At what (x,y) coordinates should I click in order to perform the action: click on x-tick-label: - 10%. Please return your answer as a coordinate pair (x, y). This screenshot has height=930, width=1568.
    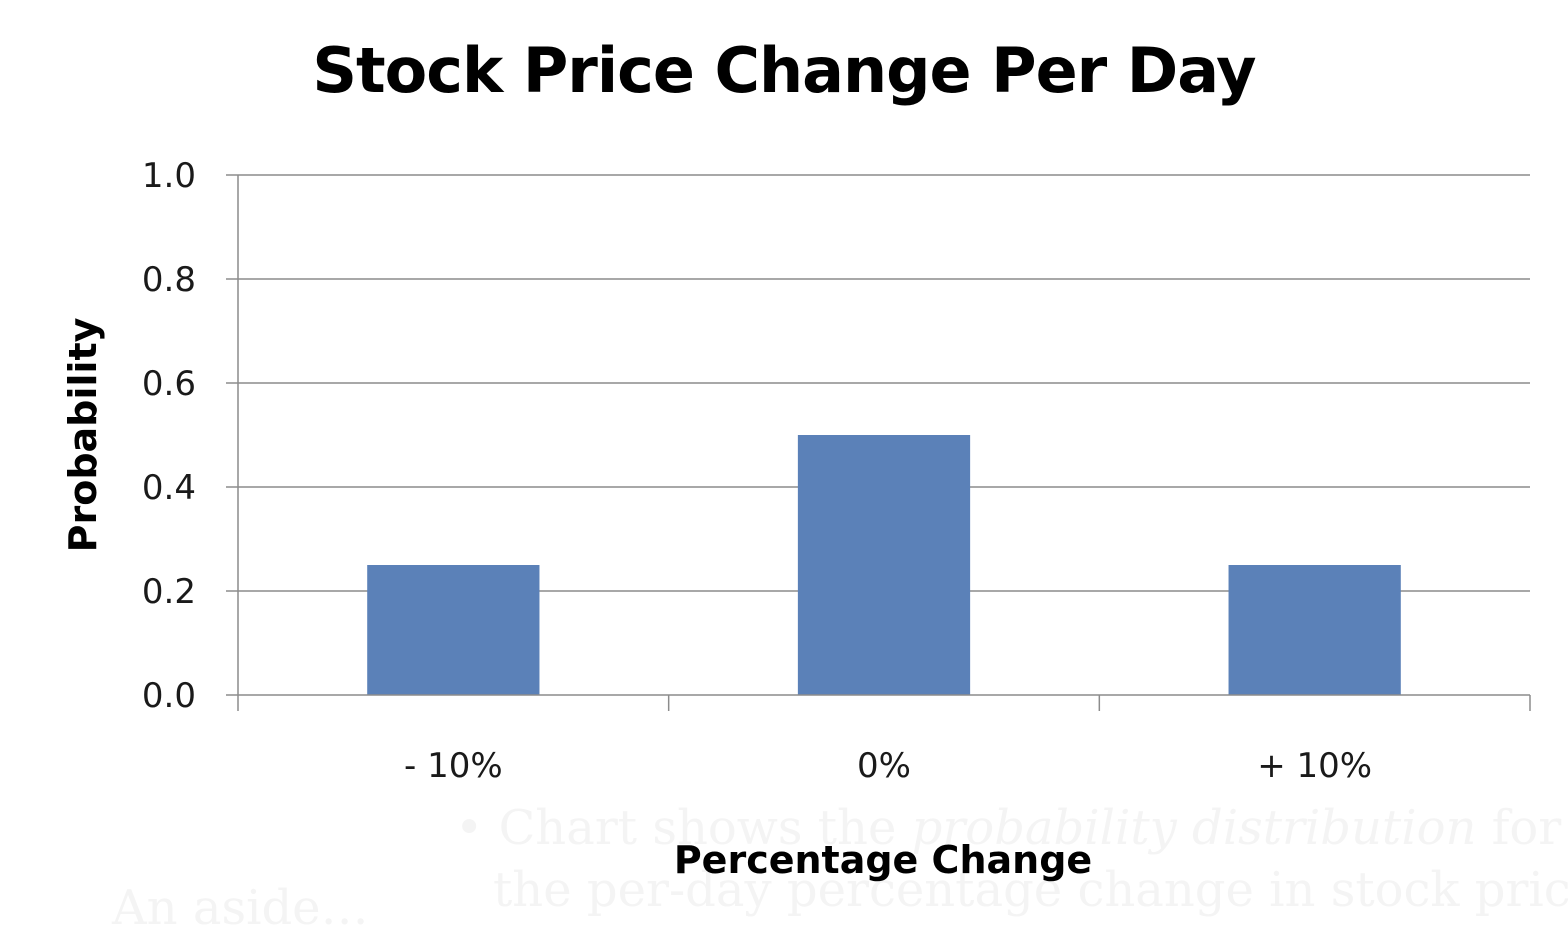
    Looking at the image, I should click on (453, 766).